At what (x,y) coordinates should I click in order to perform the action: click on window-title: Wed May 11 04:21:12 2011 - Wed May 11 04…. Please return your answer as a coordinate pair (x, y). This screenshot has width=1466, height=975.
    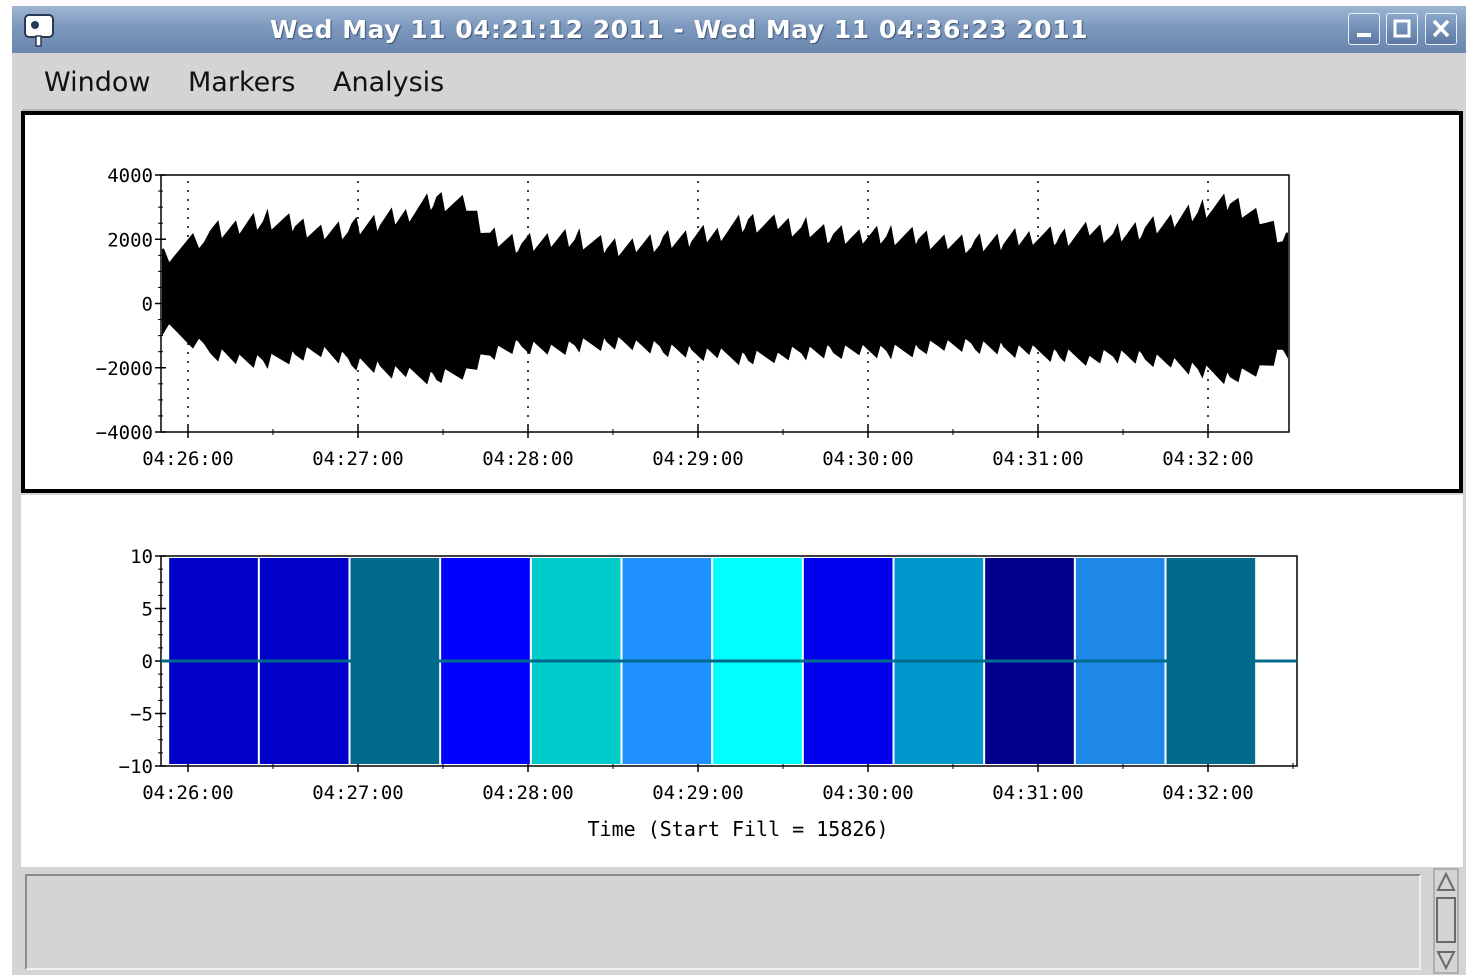
    Looking at the image, I should click on (678, 29).